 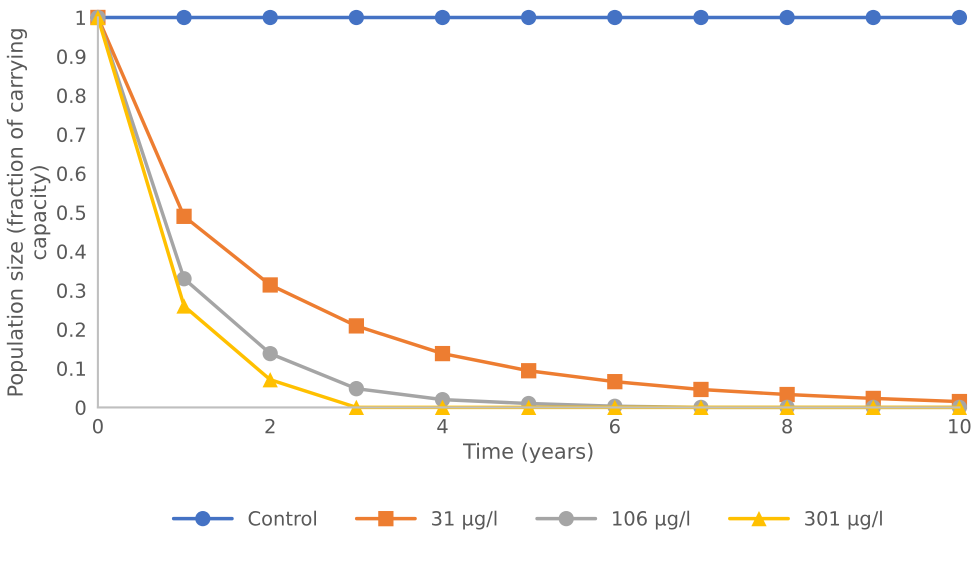 I want to click on x-tick-label: 2, so click(x=269, y=426).